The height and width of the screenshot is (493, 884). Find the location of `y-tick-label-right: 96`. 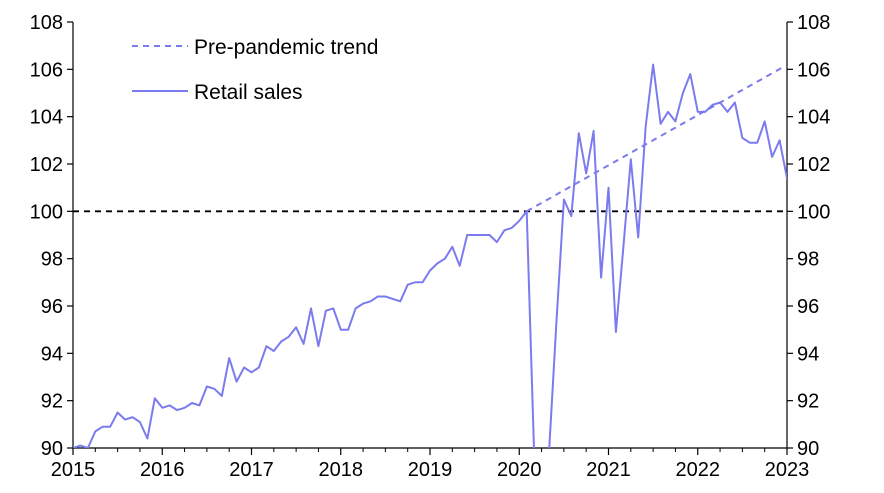

y-tick-label-right: 96 is located at coordinates (808, 307).